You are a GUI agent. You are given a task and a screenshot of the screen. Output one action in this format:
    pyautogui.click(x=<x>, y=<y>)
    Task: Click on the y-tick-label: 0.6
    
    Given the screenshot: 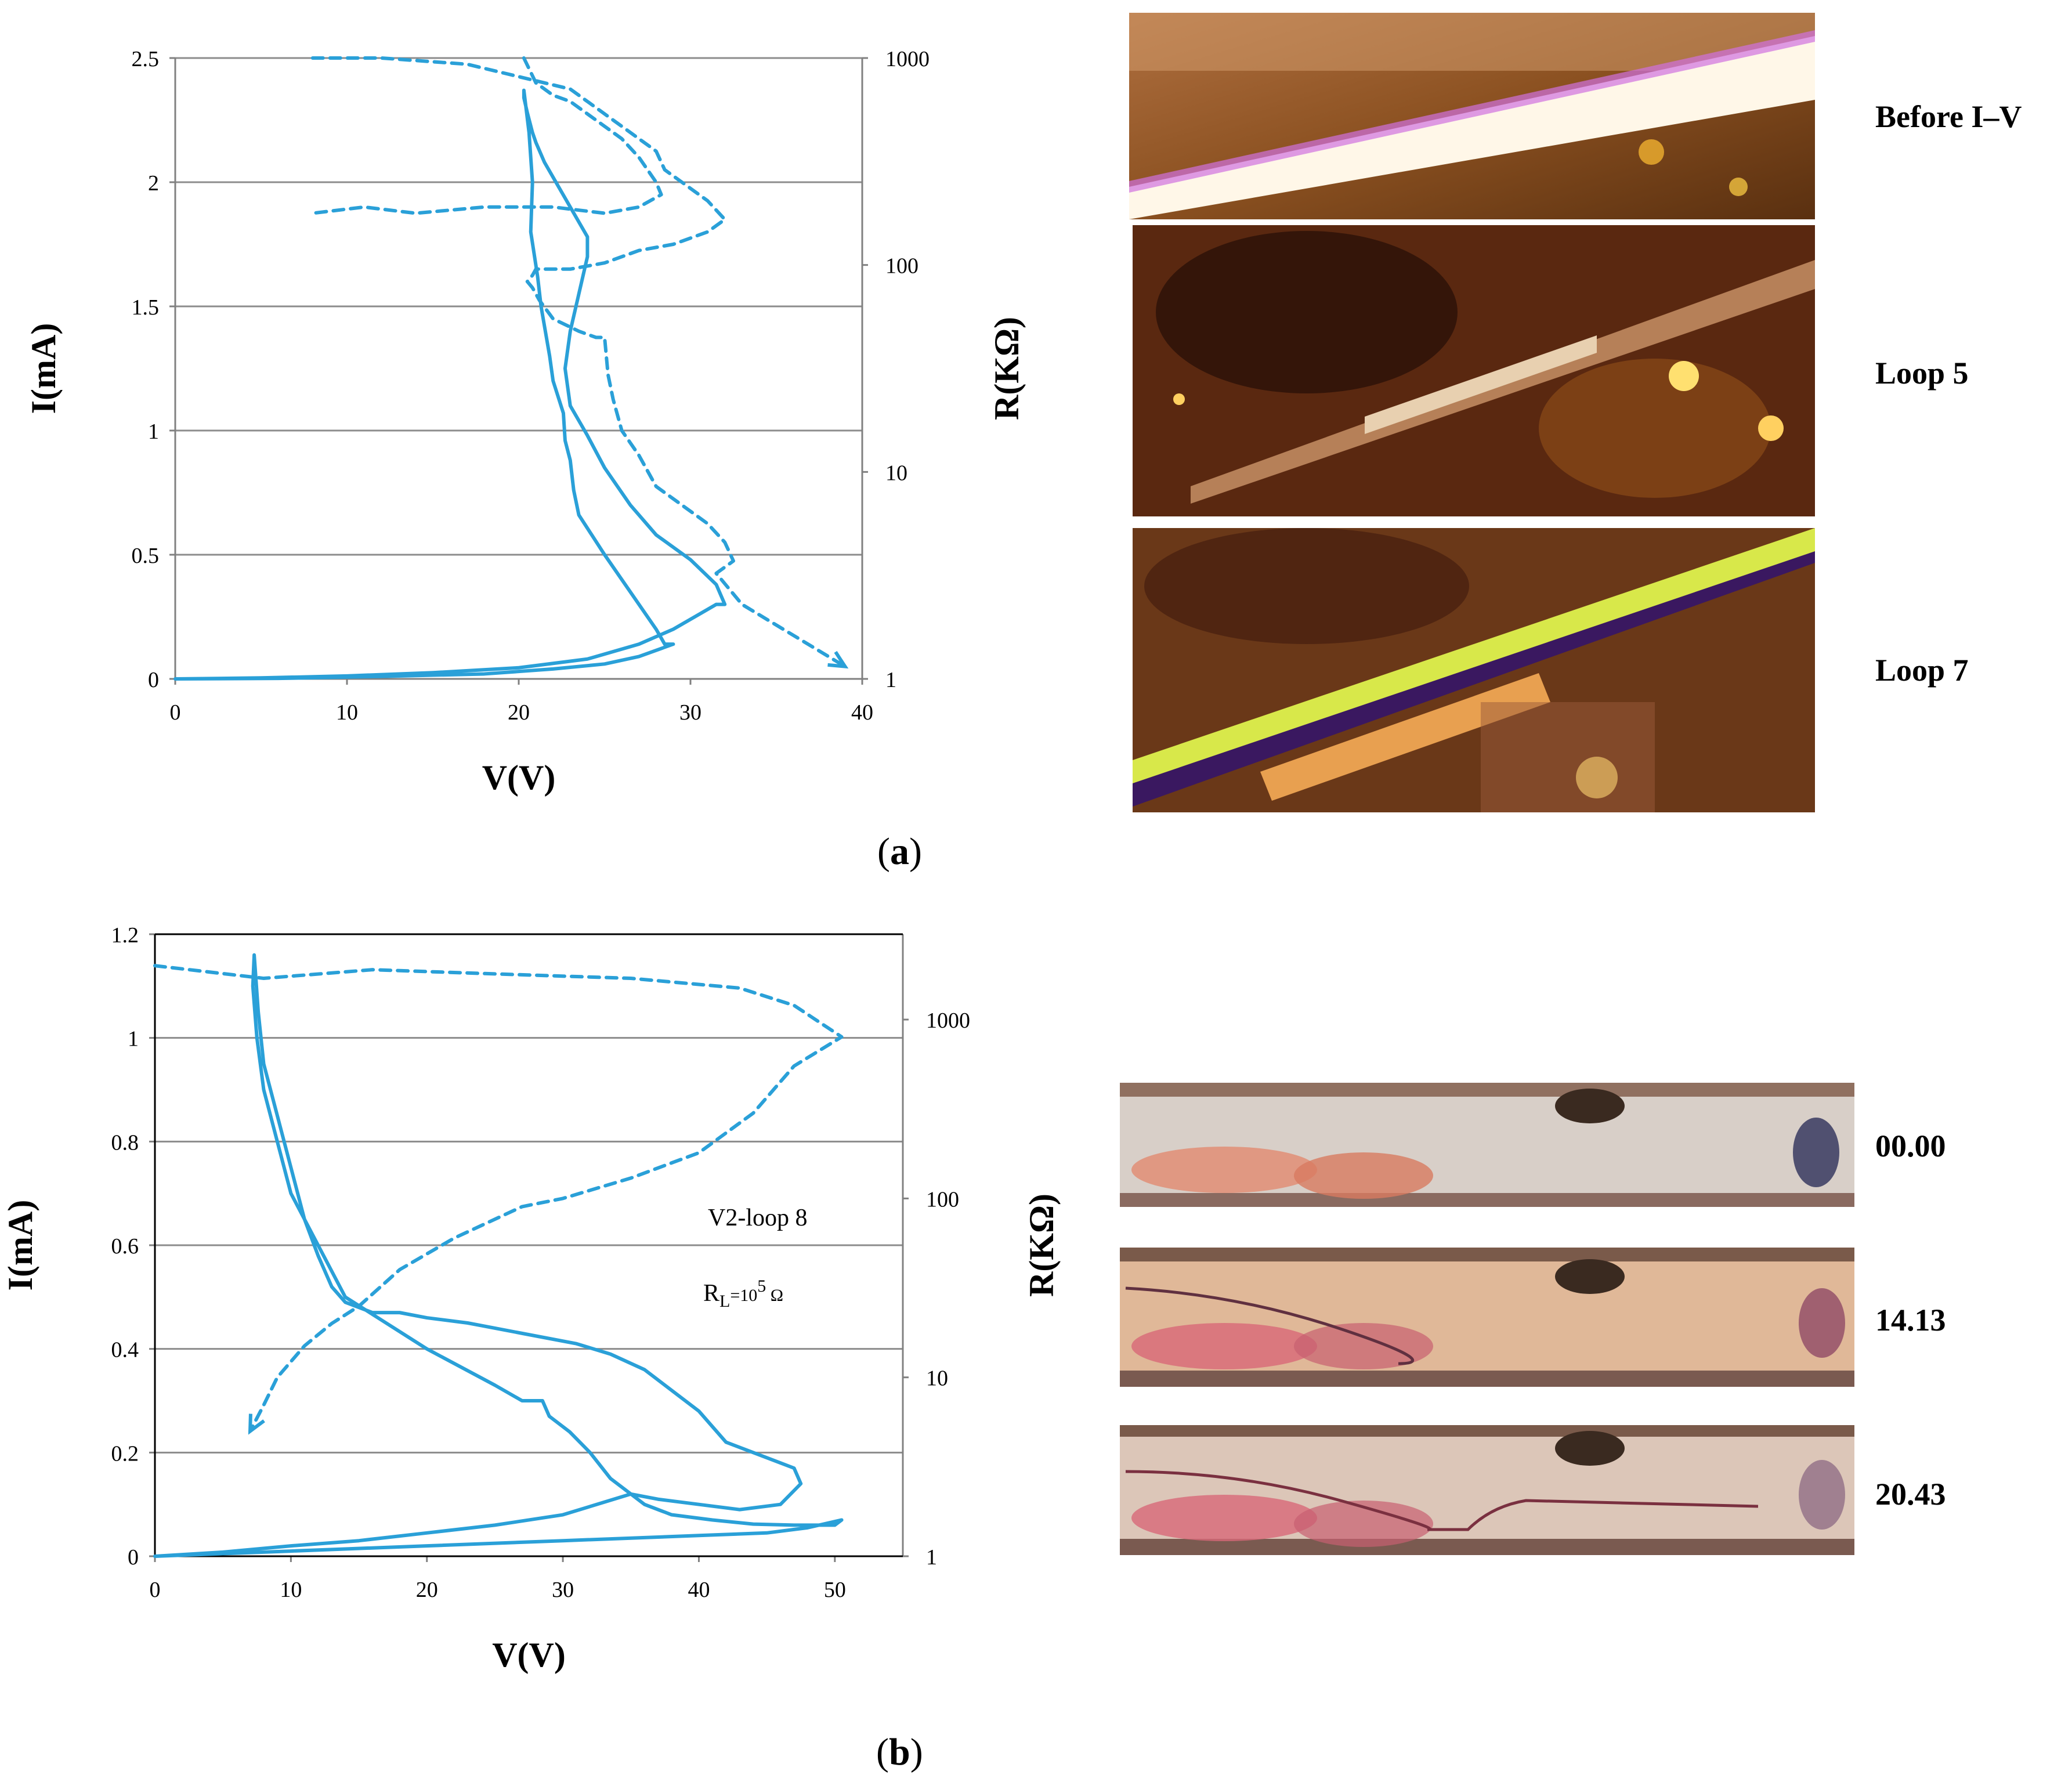 What is the action you would take?
    pyautogui.click(x=125, y=1246)
    